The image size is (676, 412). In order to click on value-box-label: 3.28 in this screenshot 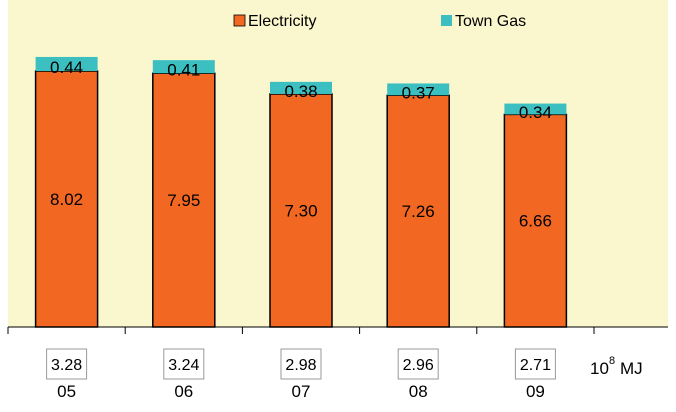, I will do `click(66, 365)`.